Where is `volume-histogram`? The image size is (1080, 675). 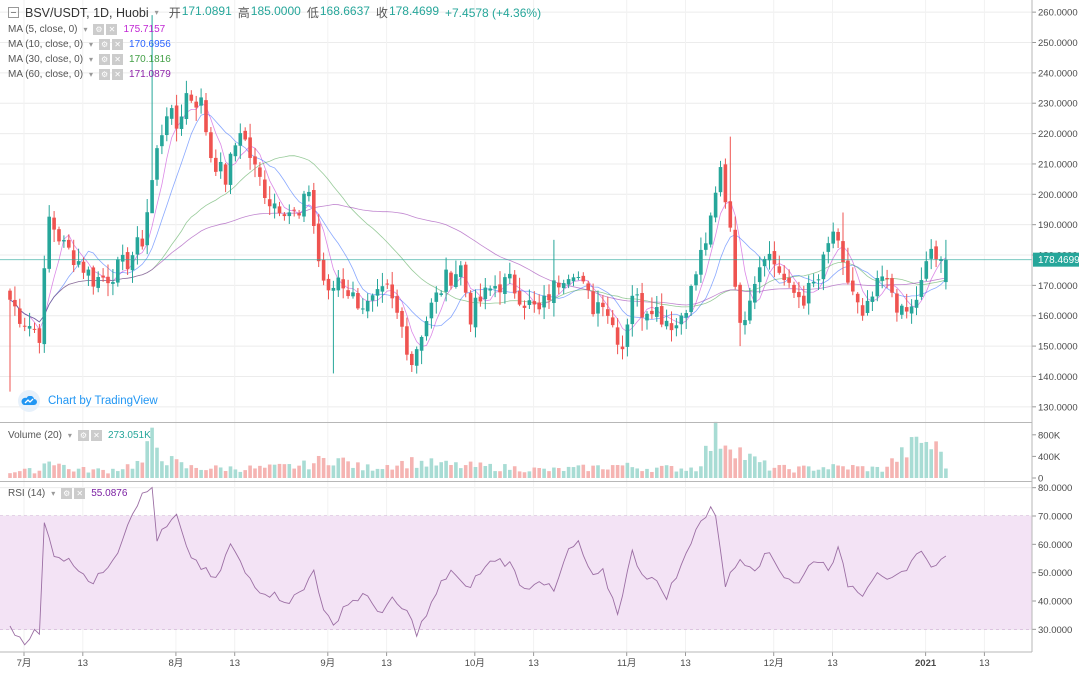
volume-histogram is located at coordinates (478, 449).